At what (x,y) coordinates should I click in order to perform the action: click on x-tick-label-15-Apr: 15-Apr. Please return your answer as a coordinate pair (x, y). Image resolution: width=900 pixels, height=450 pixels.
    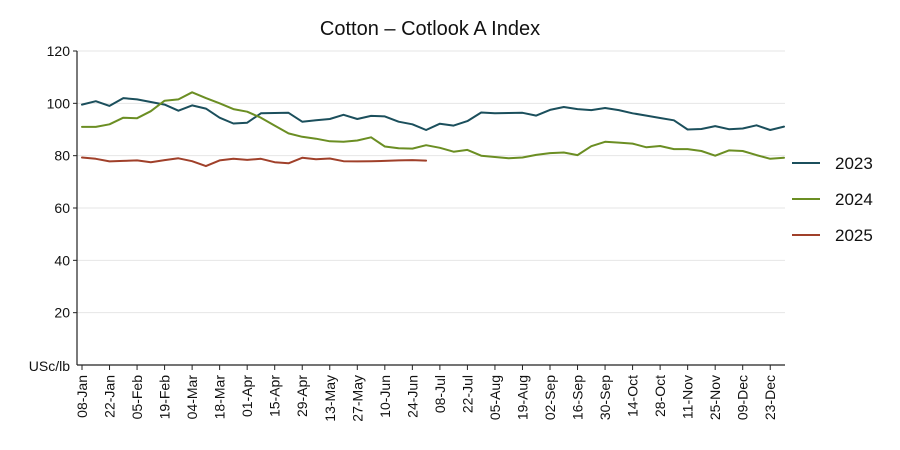
    Looking at the image, I should click on (275, 396).